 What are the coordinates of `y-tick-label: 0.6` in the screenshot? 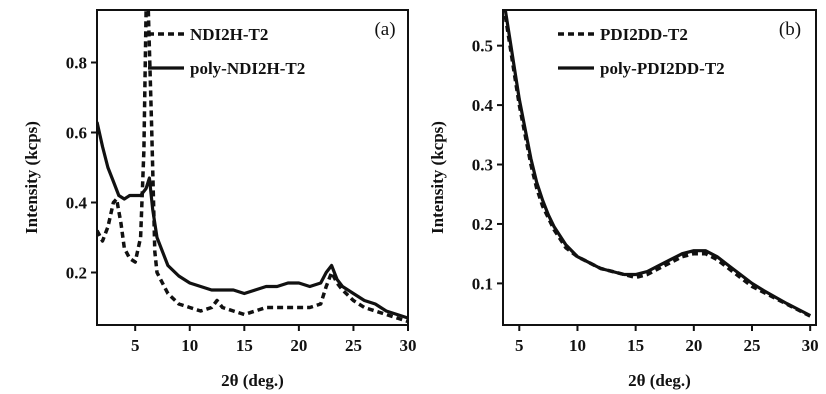 It's located at (76, 133).